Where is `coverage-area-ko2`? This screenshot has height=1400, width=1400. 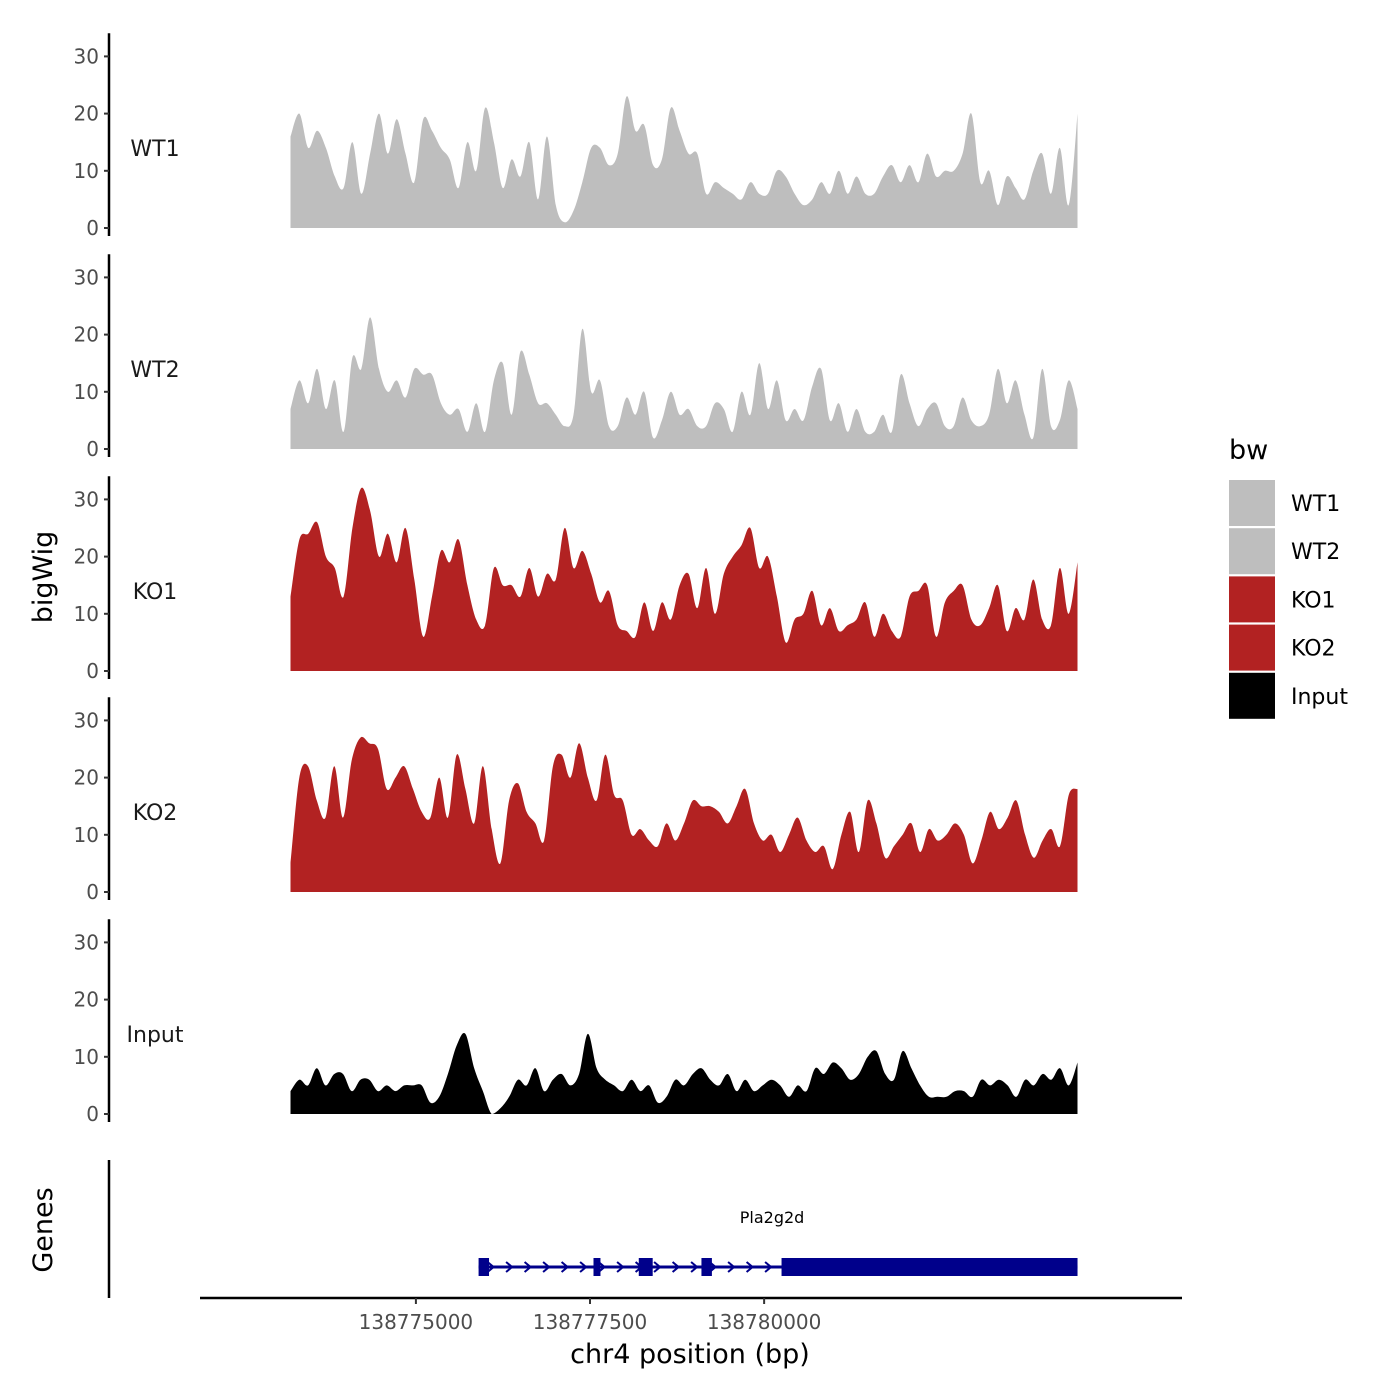
coverage-area-ko2 is located at coordinates (684, 814).